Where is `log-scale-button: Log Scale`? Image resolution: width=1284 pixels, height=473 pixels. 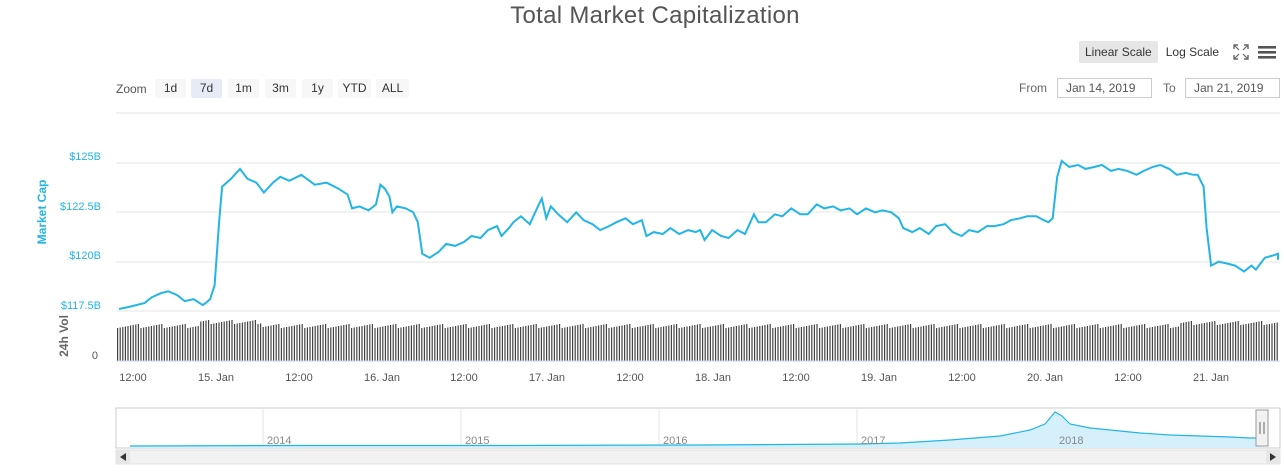 log-scale-button: Log Scale is located at coordinates (1192, 52).